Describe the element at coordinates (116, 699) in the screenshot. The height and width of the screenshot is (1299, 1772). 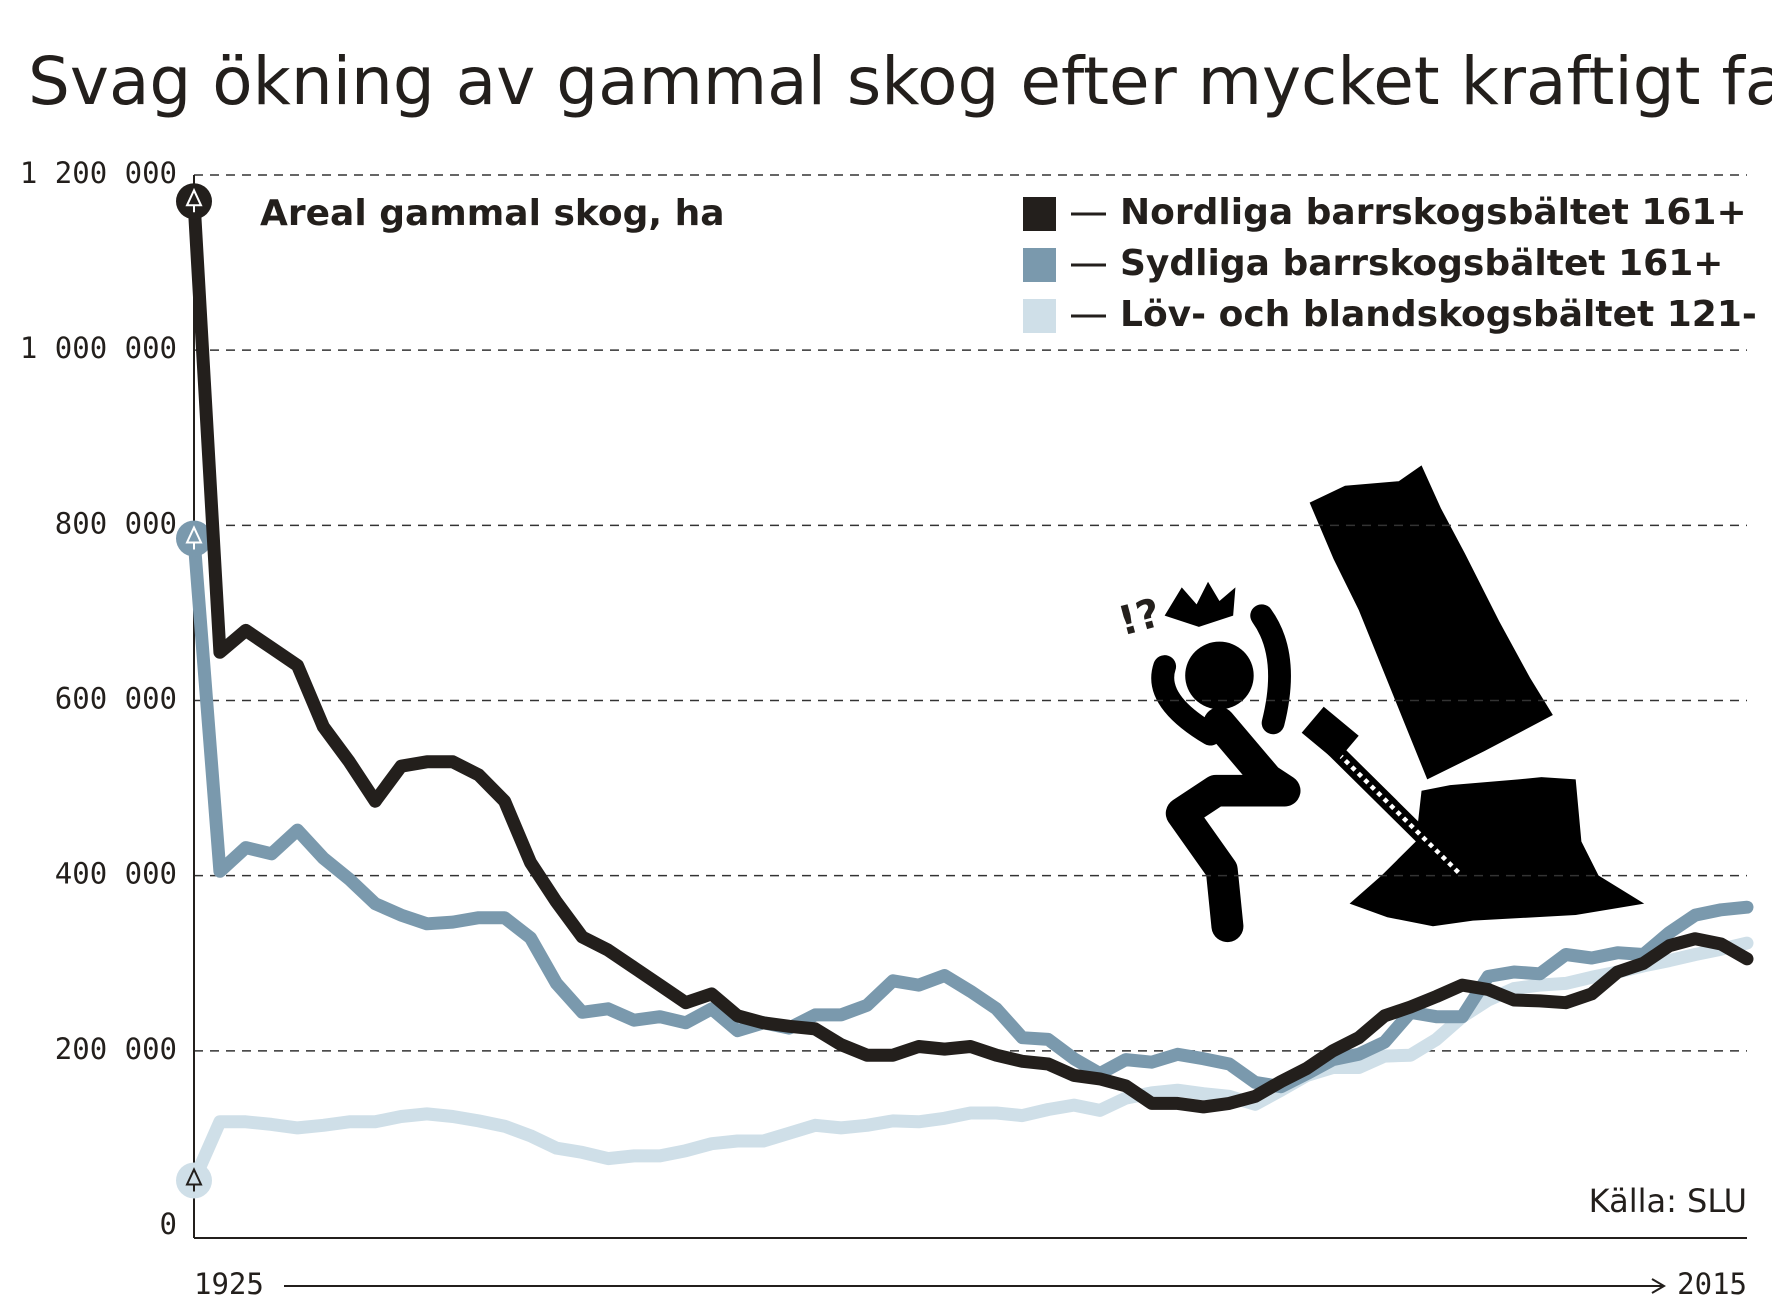
I see `y-tick-label: 600 000` at that location.